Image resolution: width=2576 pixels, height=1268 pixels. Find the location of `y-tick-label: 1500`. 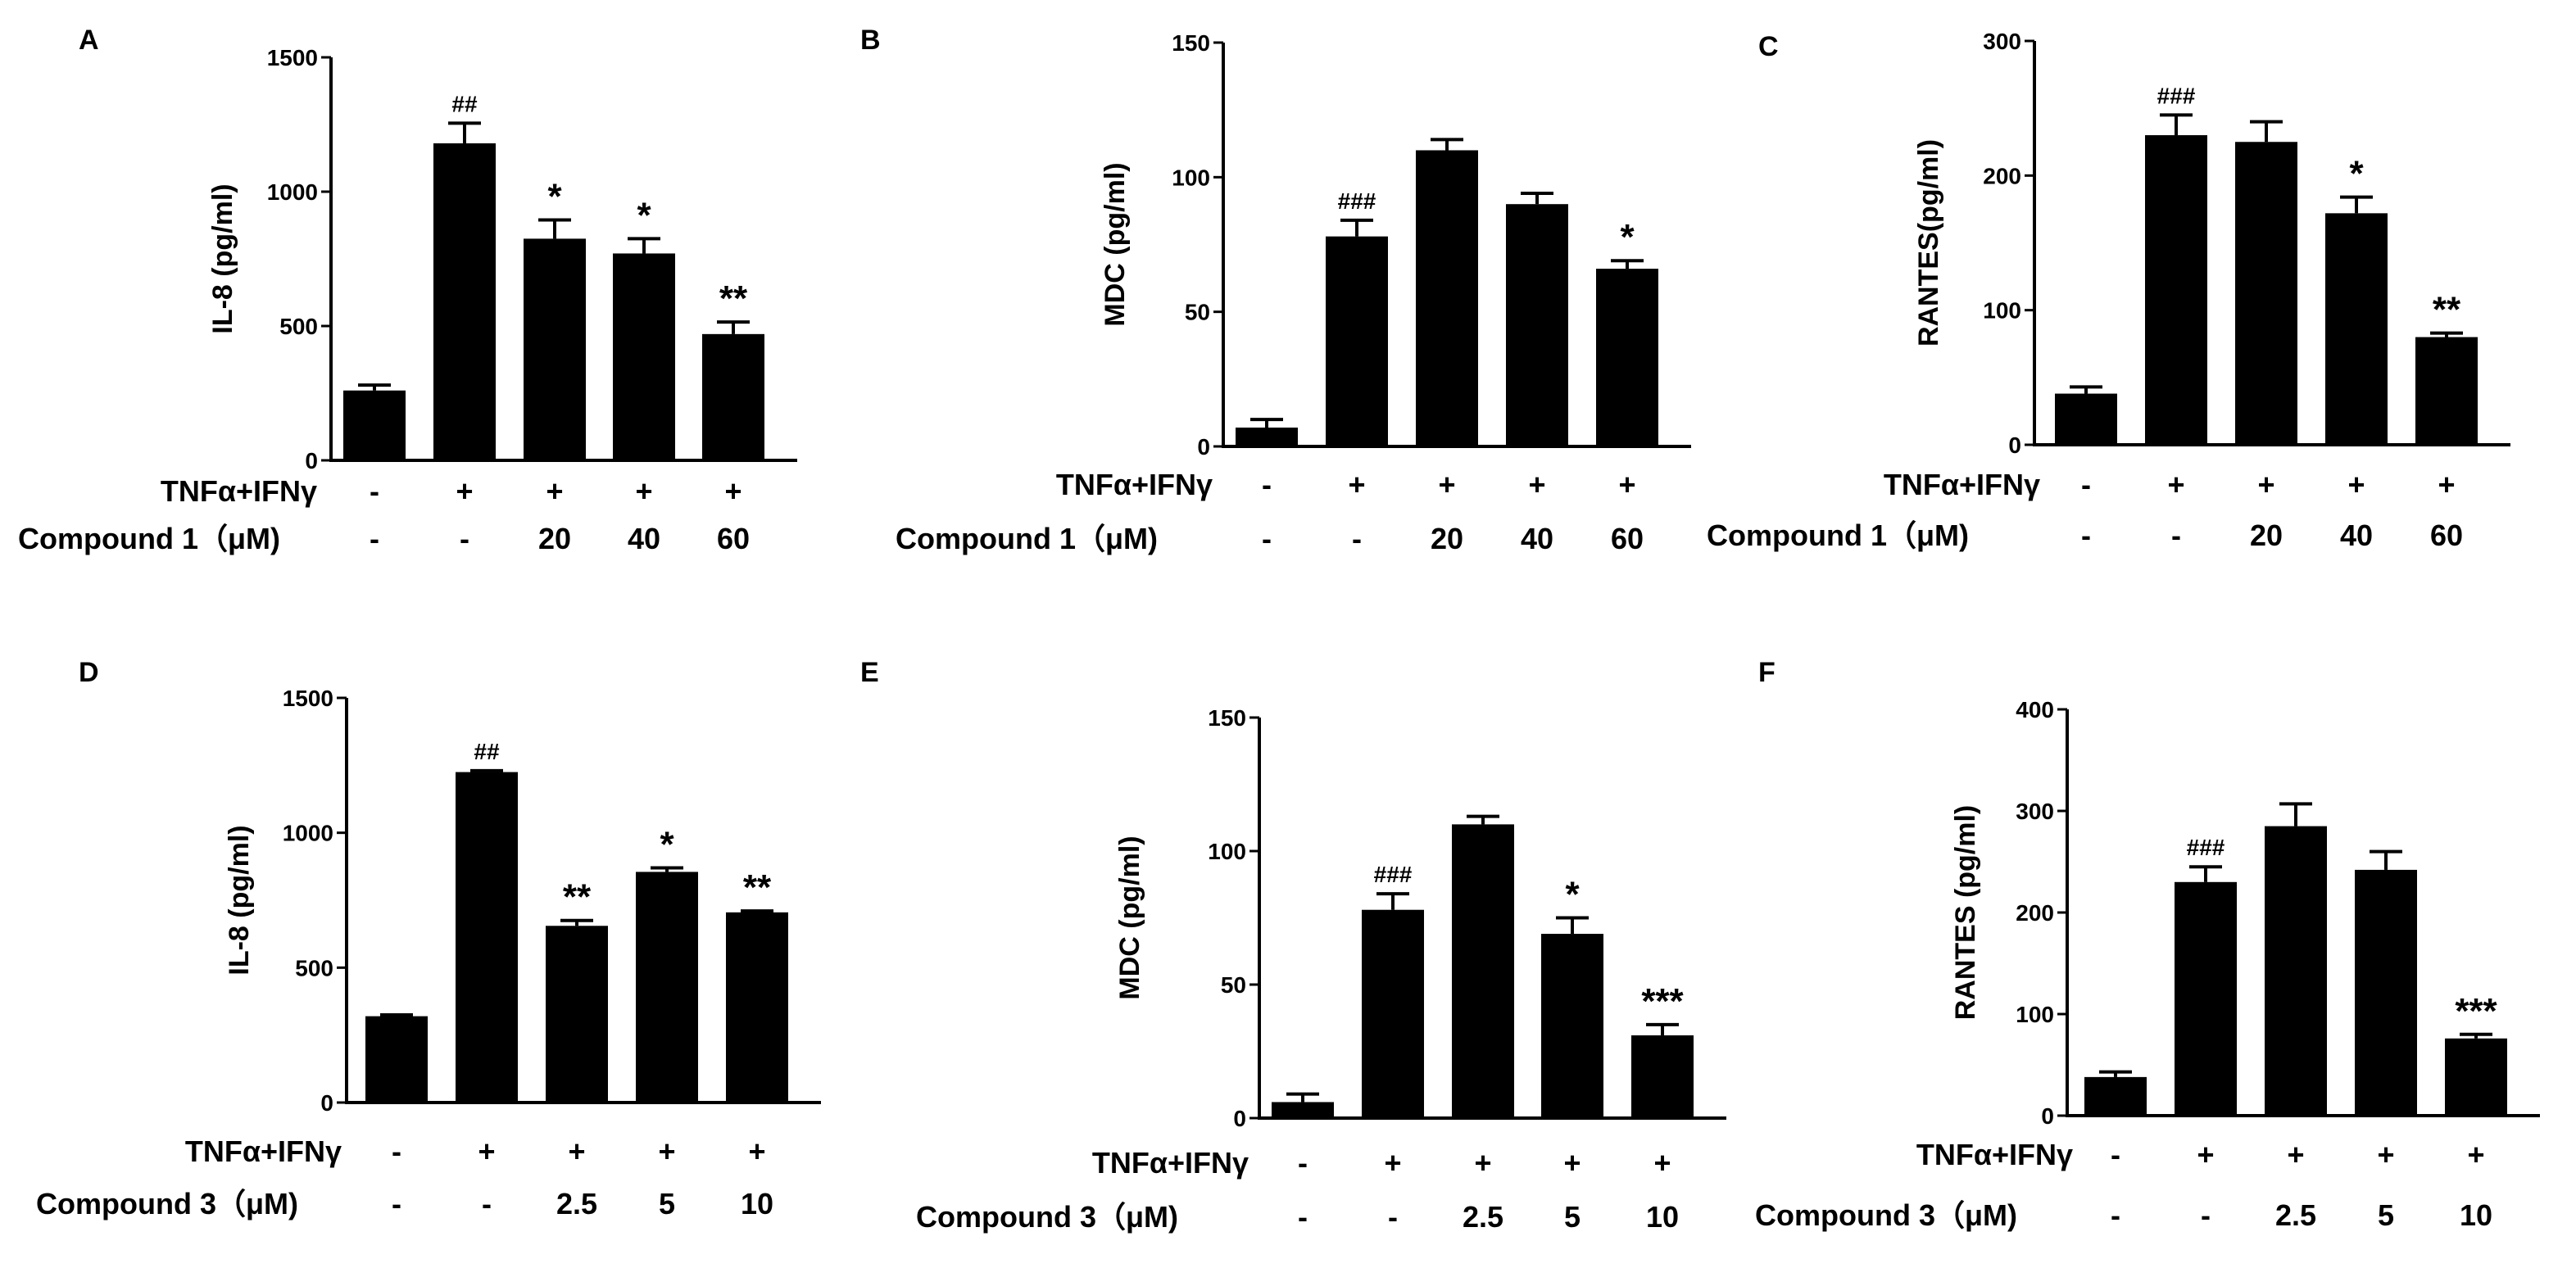

y-tick-label: 1500 is located at coordinates (308, 698).